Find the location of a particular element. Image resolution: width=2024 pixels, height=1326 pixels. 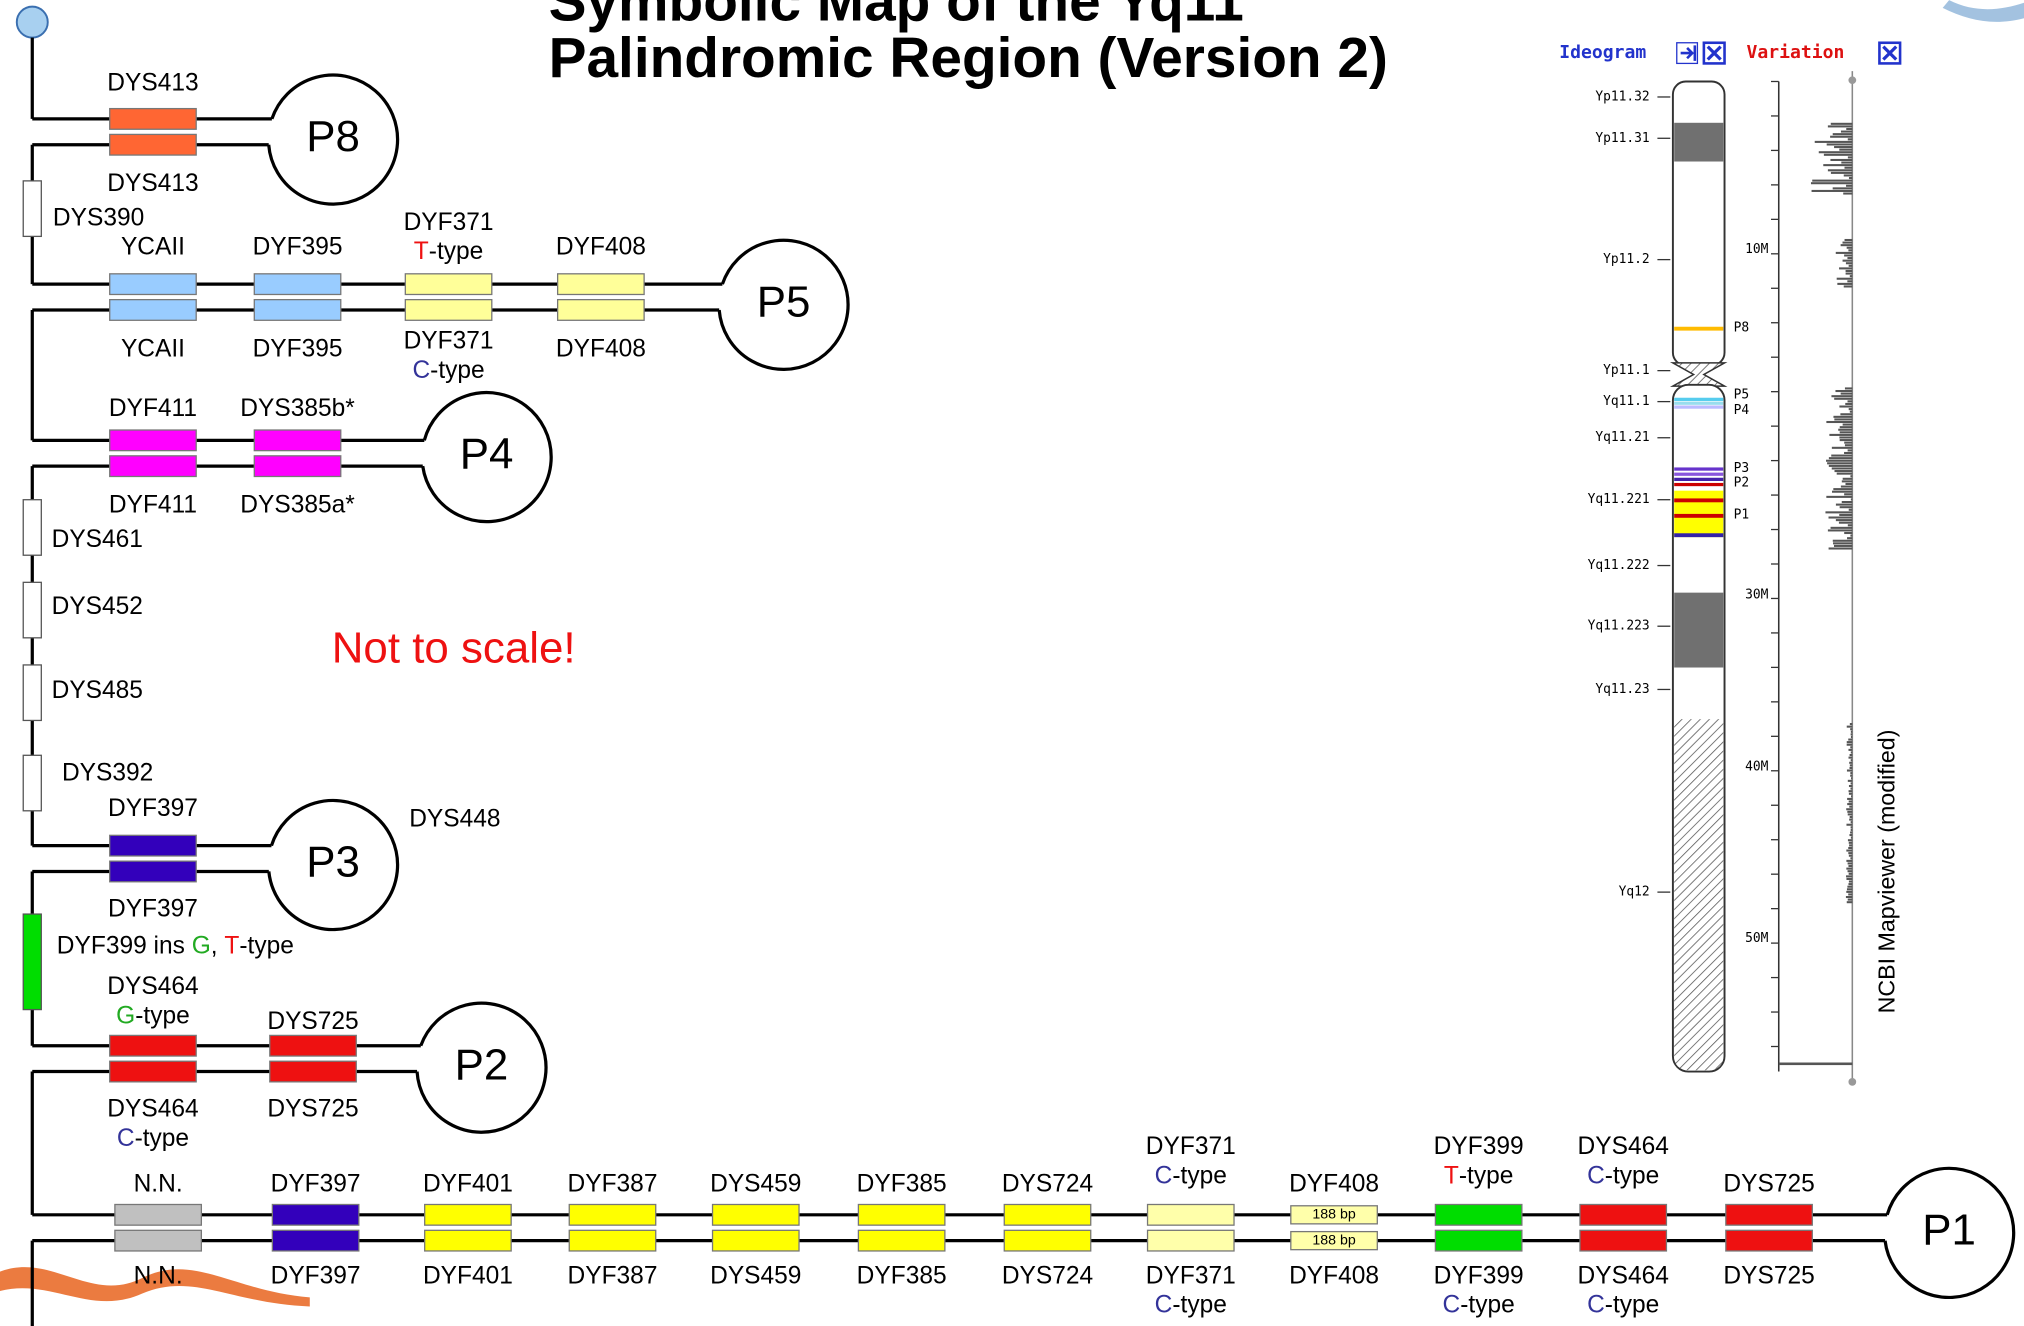

corner-decoration is located at coordinates (1983, 11).